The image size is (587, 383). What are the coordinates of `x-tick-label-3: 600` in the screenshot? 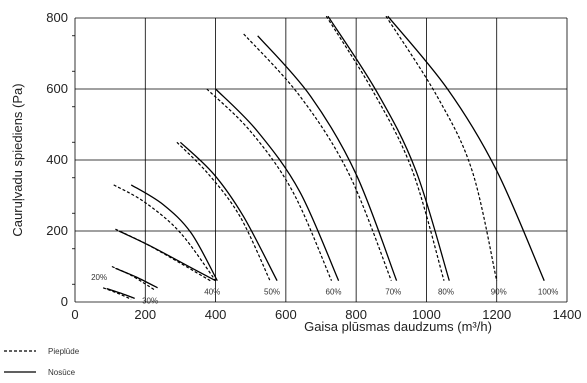 It's located at (286, 314).